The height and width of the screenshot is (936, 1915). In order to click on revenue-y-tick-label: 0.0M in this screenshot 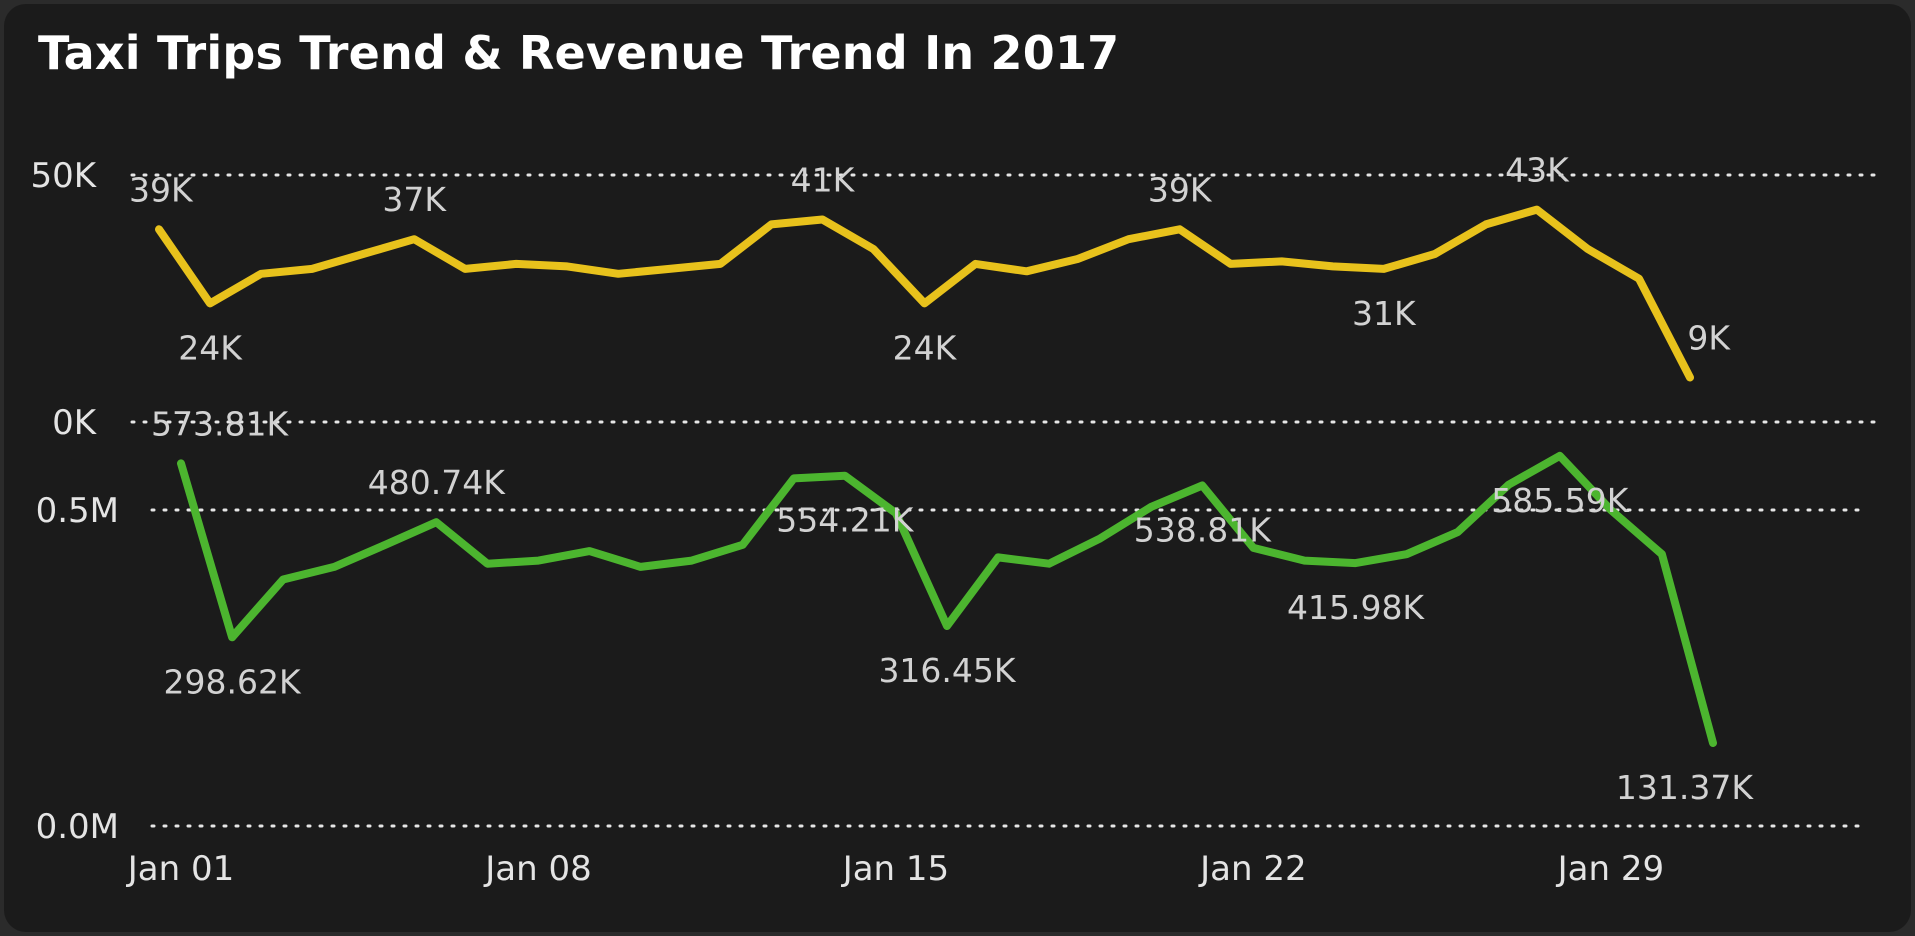, I will do `click(77, 827)`.